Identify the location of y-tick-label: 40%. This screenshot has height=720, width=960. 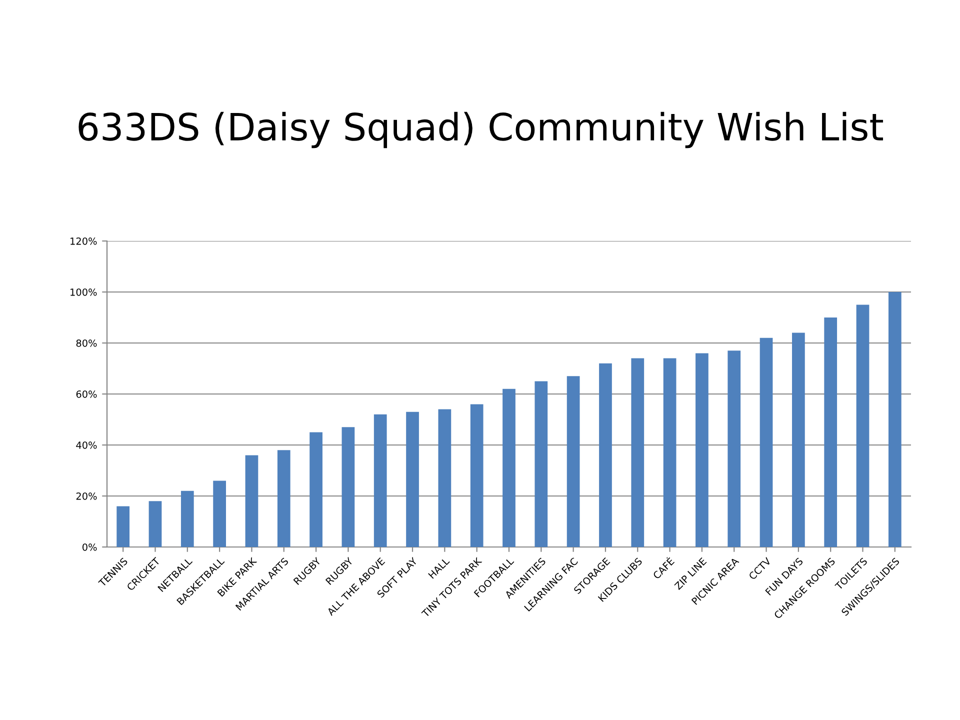
(86, 445).